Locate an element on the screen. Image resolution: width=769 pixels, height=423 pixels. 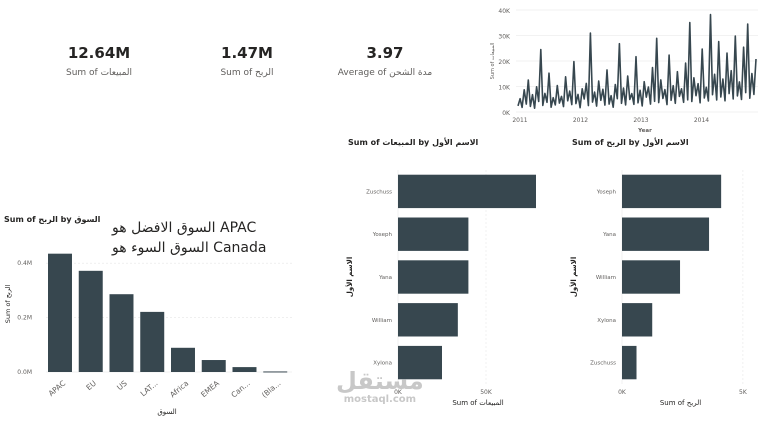
line-y-tick-label: 0K is located at coordinates (506, 113).